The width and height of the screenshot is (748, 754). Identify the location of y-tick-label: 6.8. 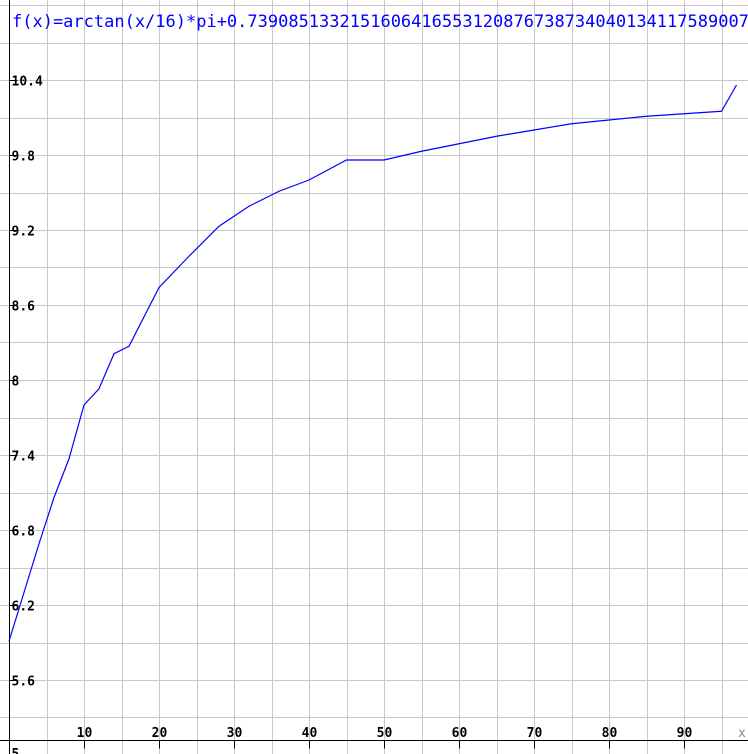
(24, 532).